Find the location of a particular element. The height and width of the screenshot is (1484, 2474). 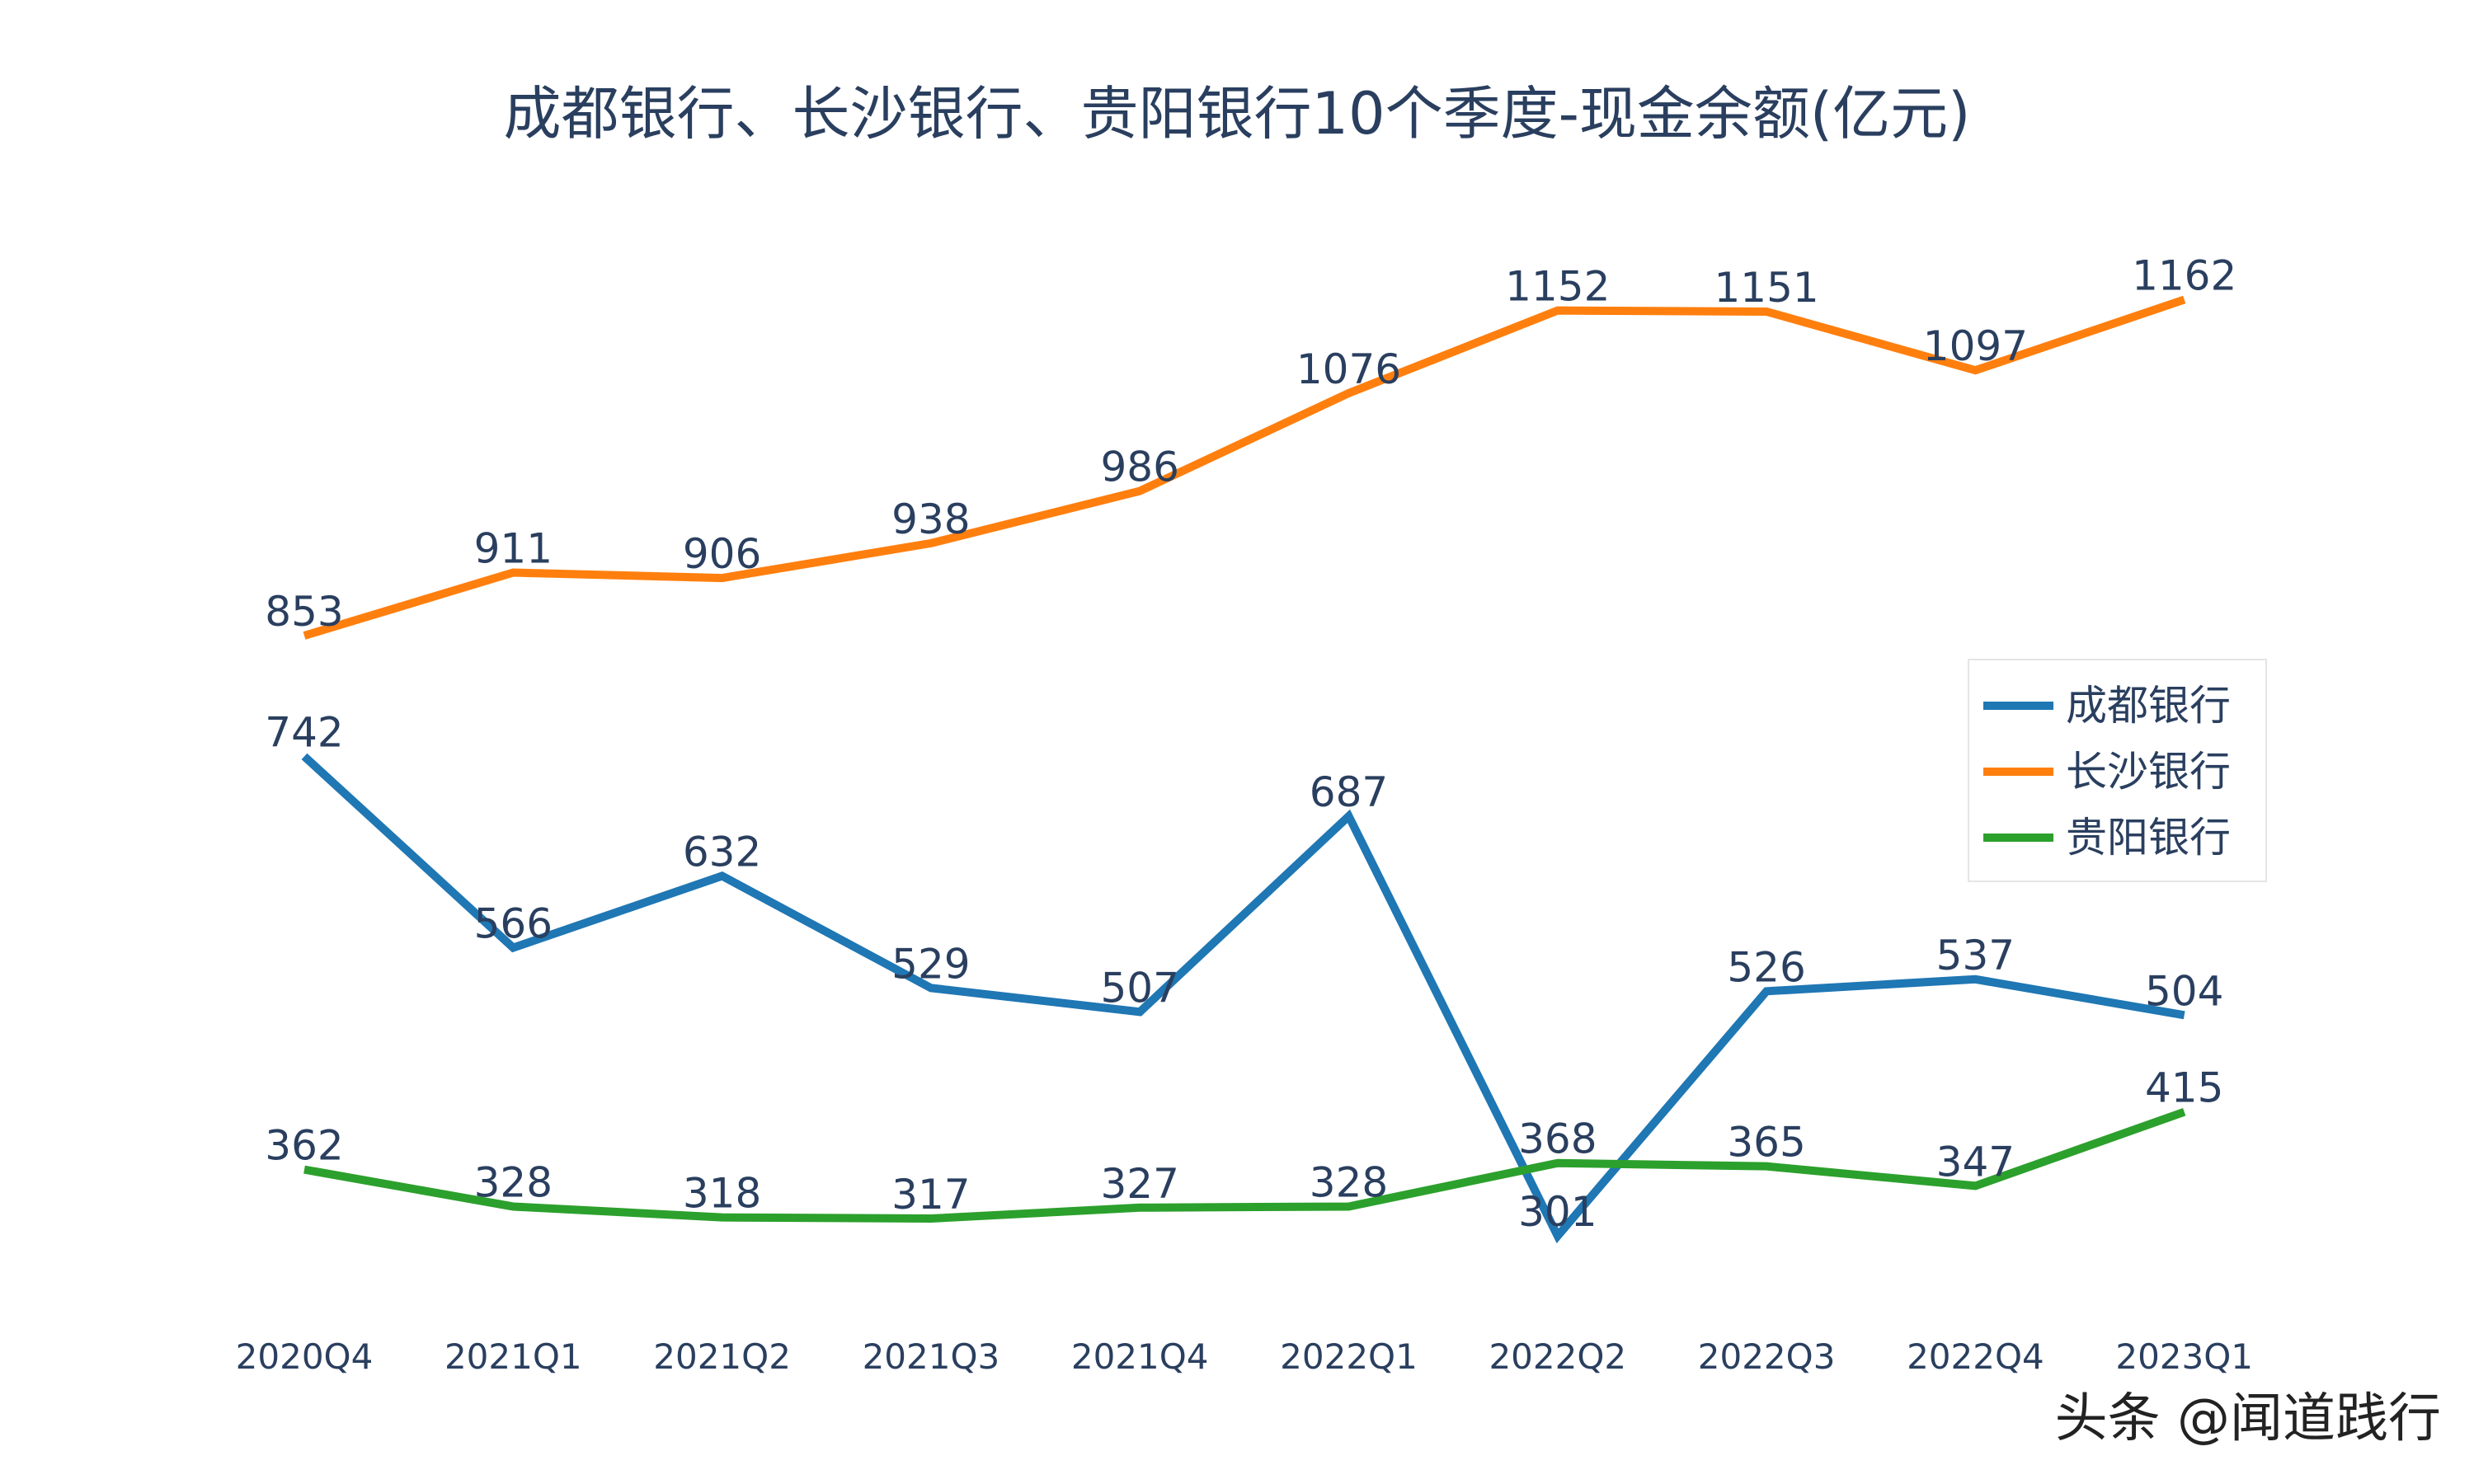

x-tick-label: 2021Q1 is located at coordinates (513, 1356).